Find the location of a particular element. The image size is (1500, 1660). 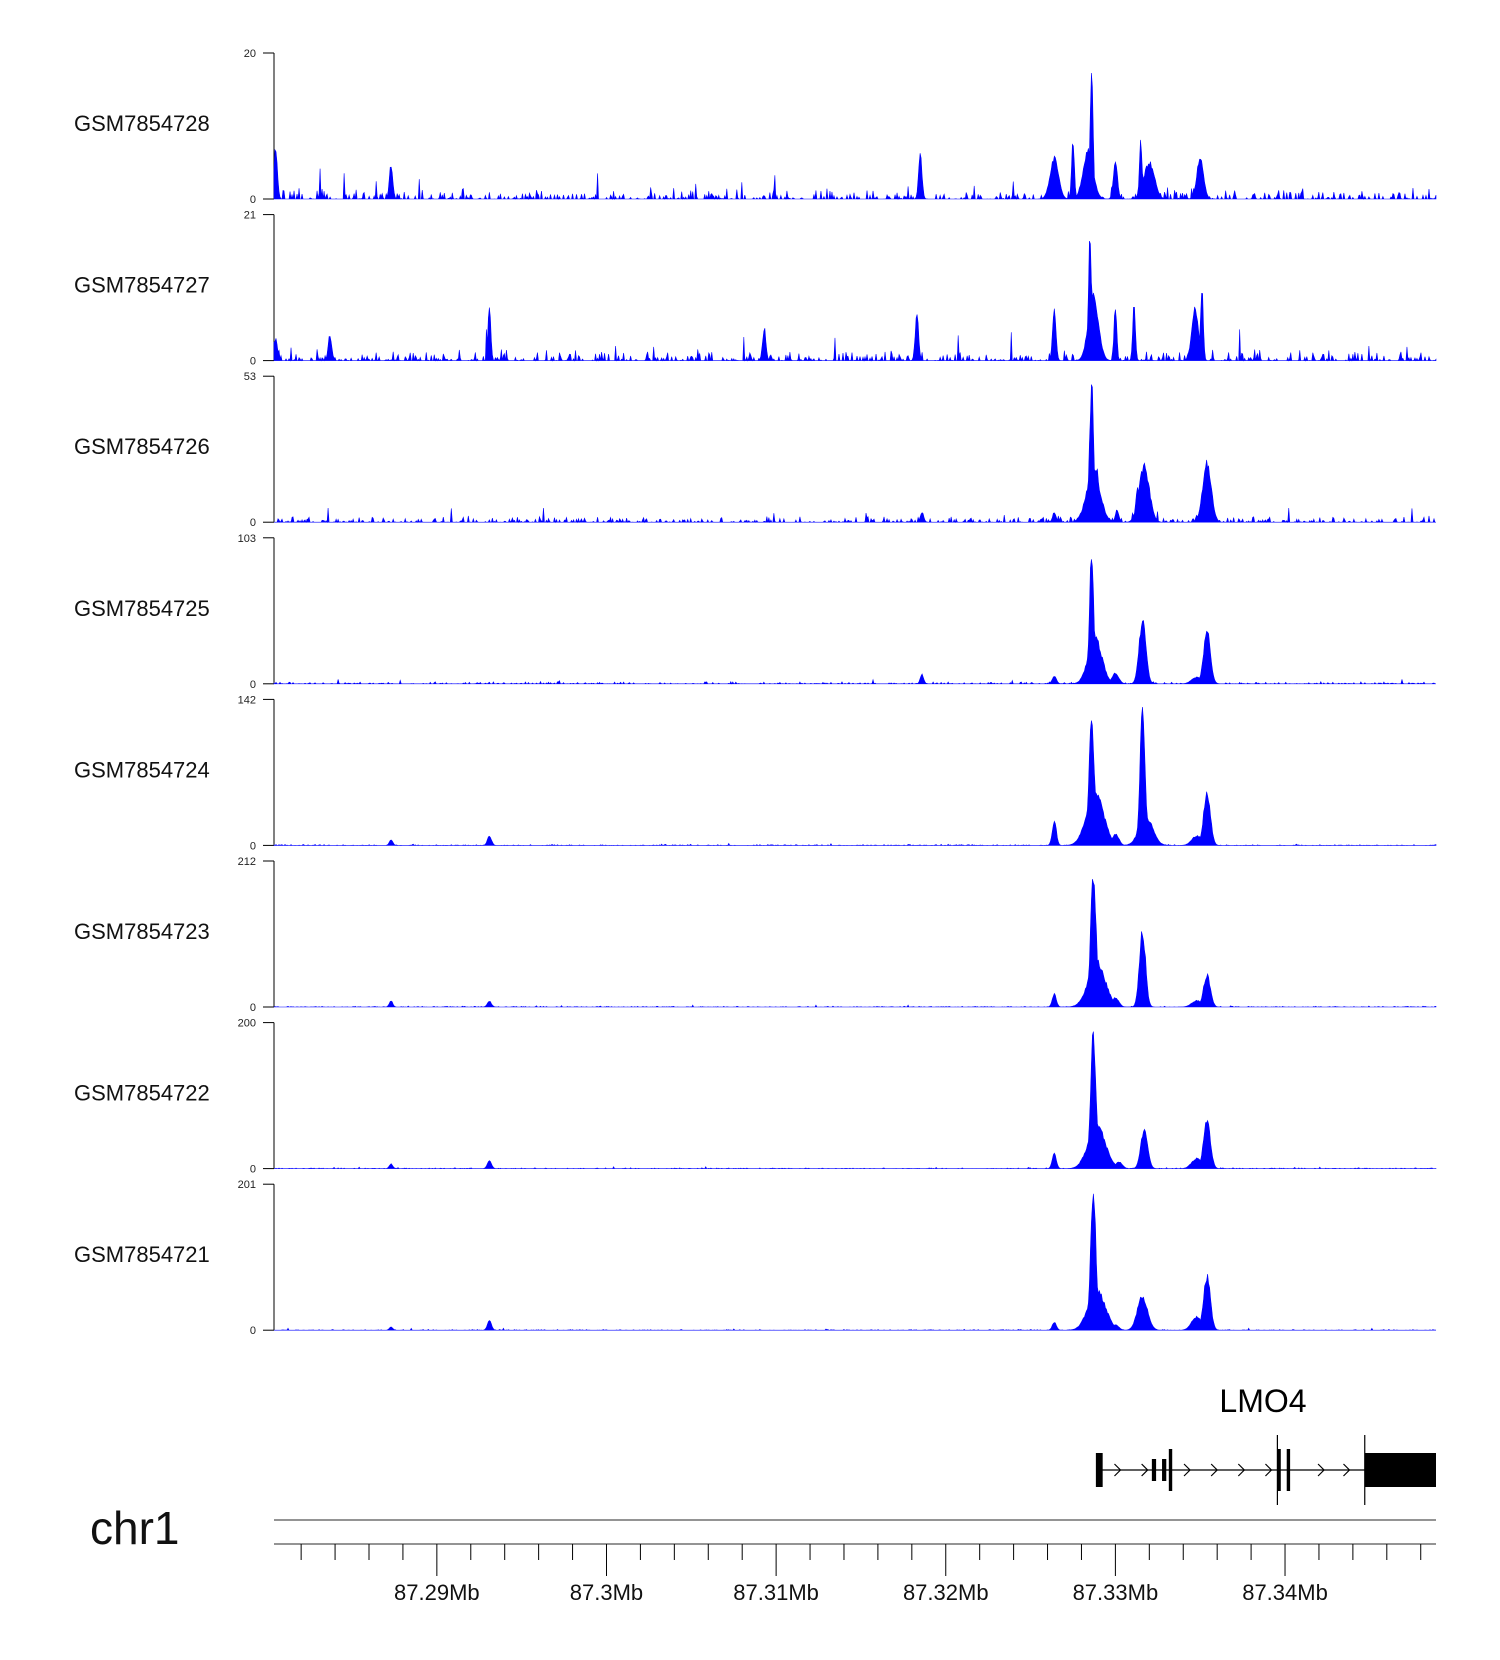

chromosome-label: chr1 is located at coordinates (134, 1528).